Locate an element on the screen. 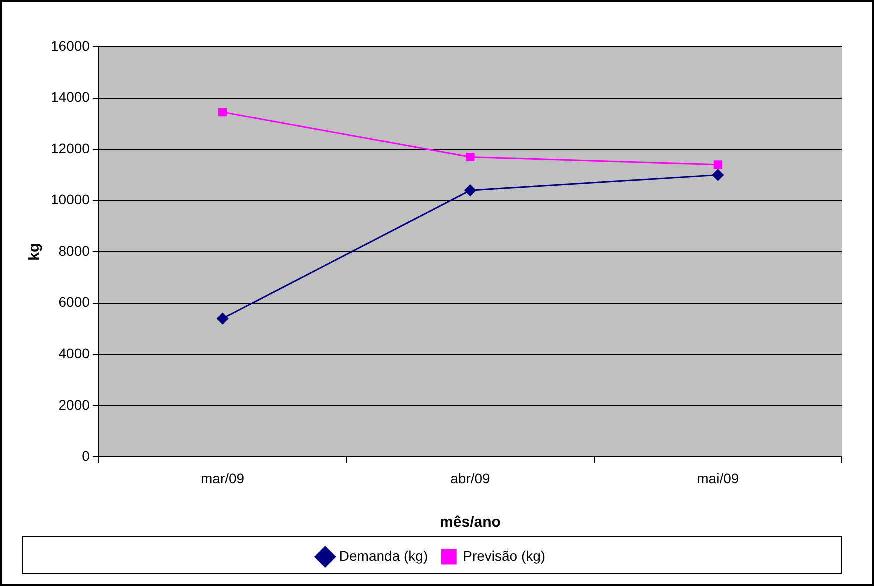 This screenshot has height=586, width=874. x-tick-label: mai/09 is located at coordinates (718, 478).